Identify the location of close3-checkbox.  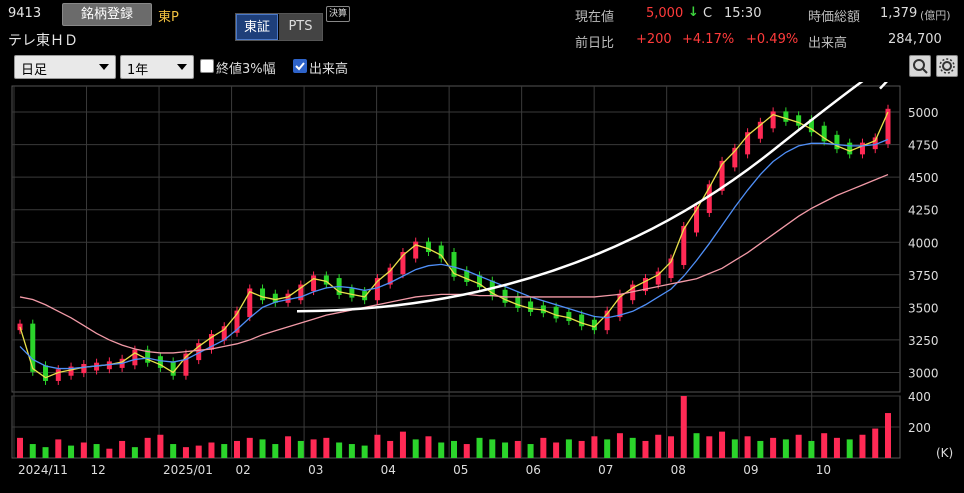
(207, 66).